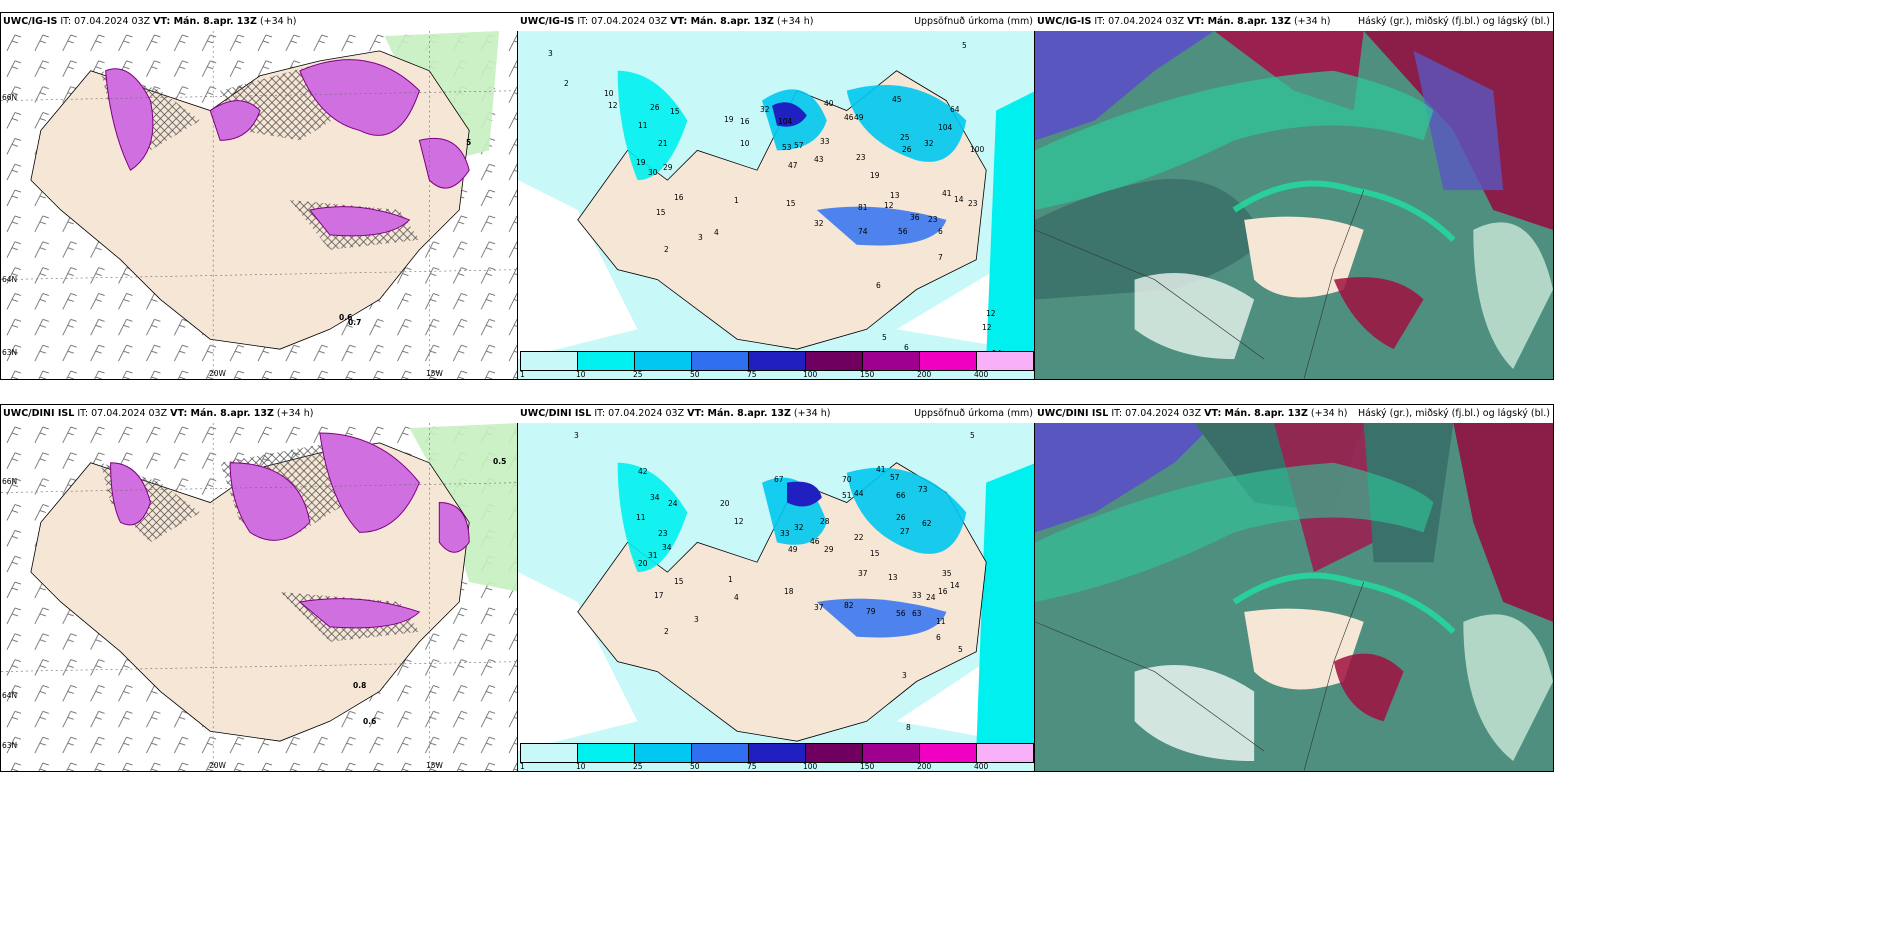  I want to click on precip-value: 4, so click(736, 597).